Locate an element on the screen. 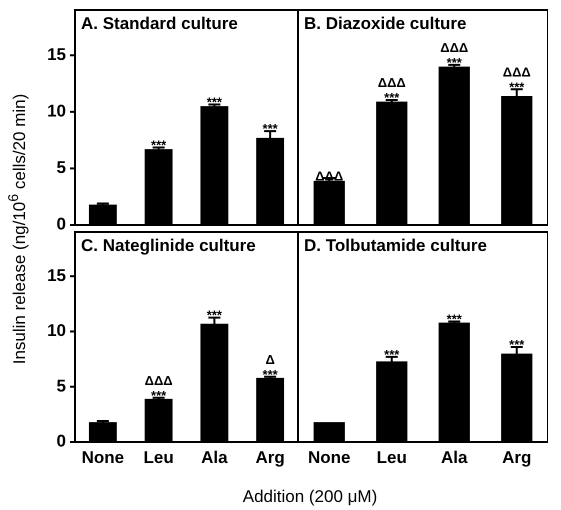 This screenshot has height=510, width=561. annotation: Δ is located at coordinates (270, 359).